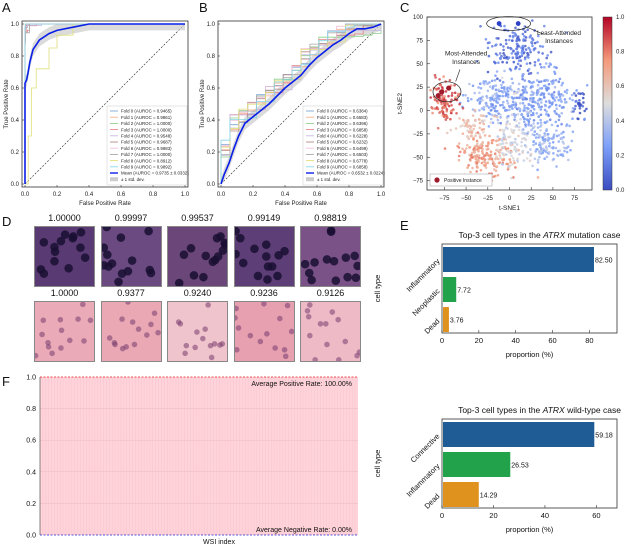 The height and width of the screenshot is (545, 640). Describe the element at coordinates (342, 111) in the screenshot. I see `legend-item: Fold 0 (AUROC = 0.6384)` at that location.